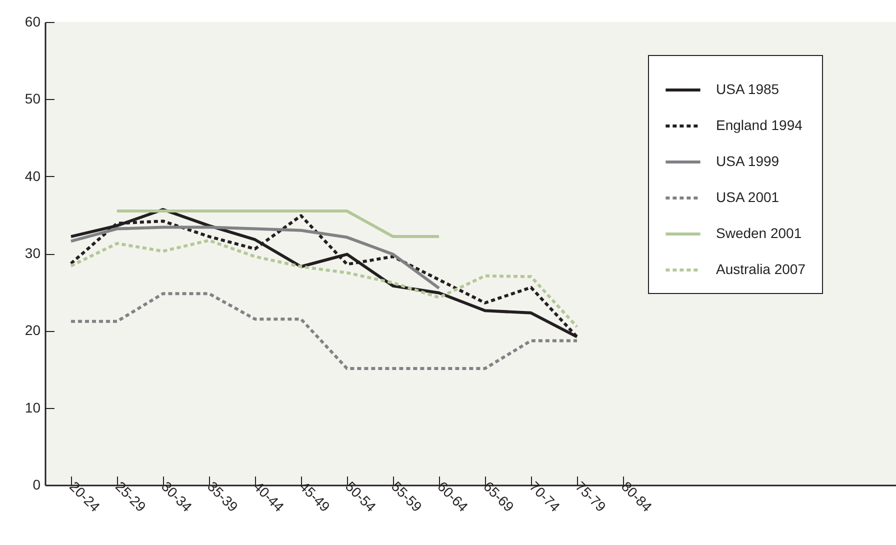  What do you see at coordinates (759, 233) in the screenshot?
I see `legend-label: Sweden 2001` at bounding box center [759, 233].